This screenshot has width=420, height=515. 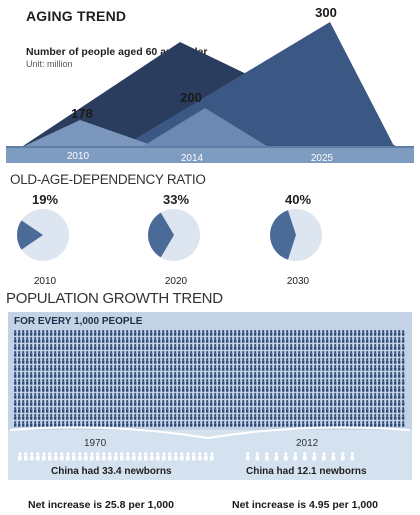 I want to click on pie-slice, so click(x=30, y=235).